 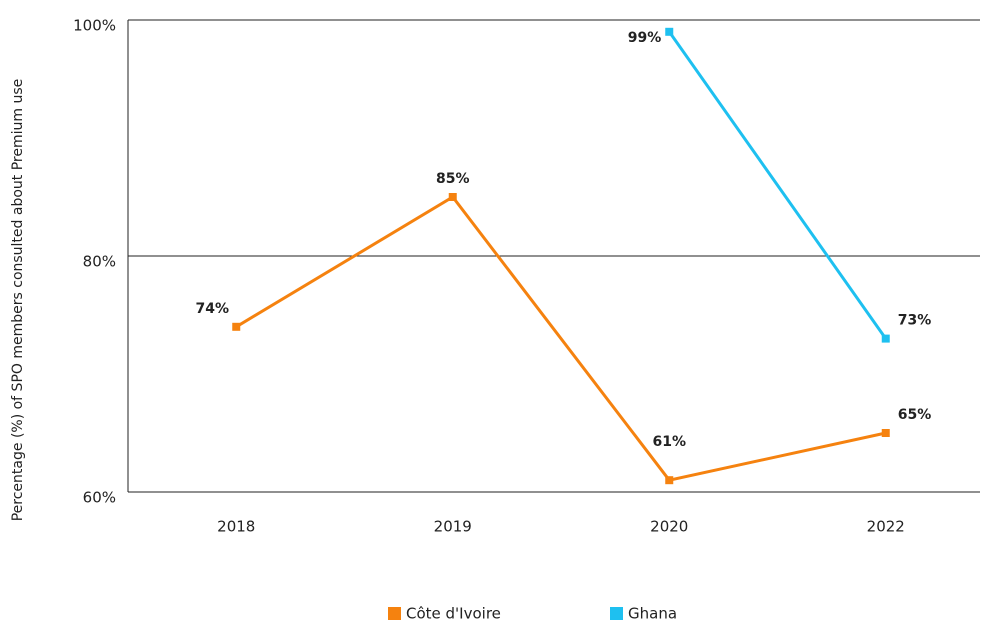 What do you see at coordinates (94, 26) in the screenshot?
I see `y-tick-label: 100%` at bounding box center [94, 26].